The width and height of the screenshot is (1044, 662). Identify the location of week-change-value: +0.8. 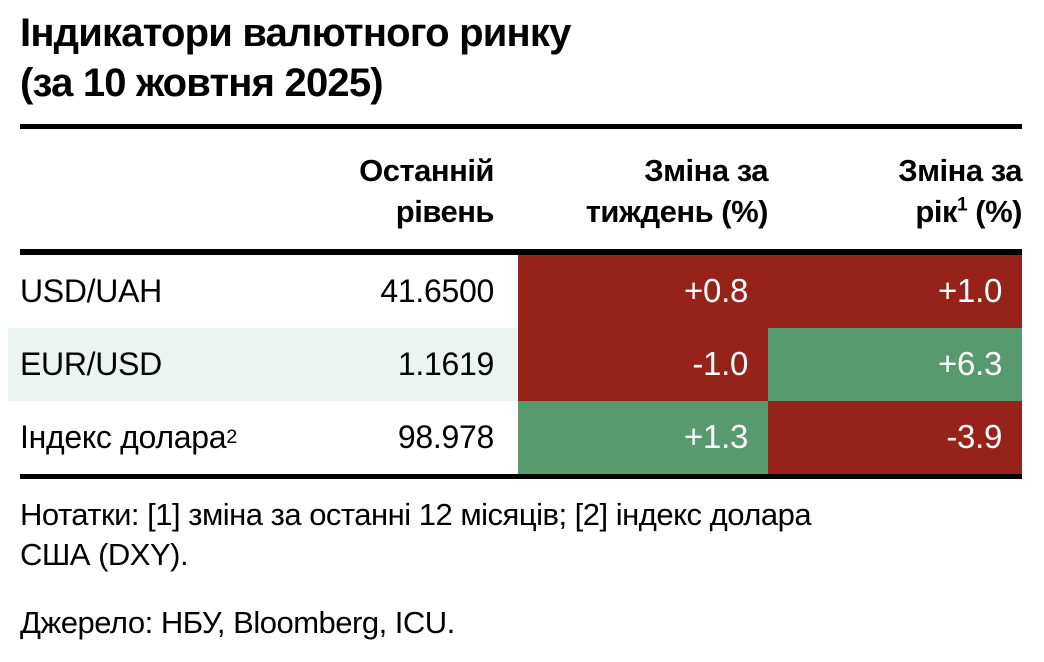
(643, 291).